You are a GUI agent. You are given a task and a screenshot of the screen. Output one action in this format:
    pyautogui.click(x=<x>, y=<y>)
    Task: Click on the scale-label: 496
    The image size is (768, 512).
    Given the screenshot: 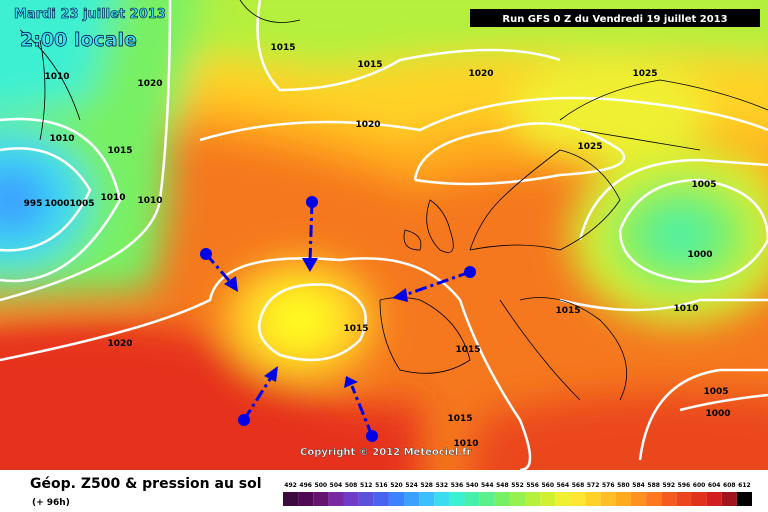 What is the action you would take?
    pyautogui.click(x=305, y=485)
    